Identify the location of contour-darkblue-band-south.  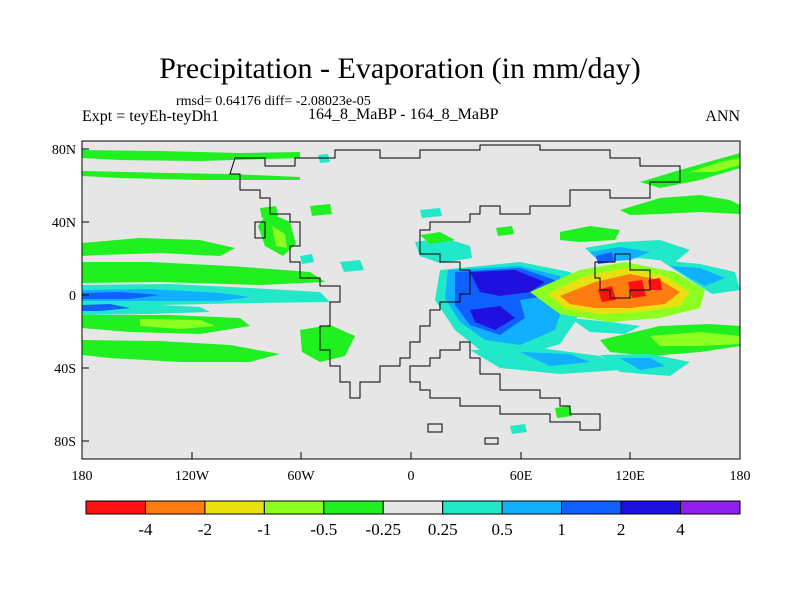
(106, 307).